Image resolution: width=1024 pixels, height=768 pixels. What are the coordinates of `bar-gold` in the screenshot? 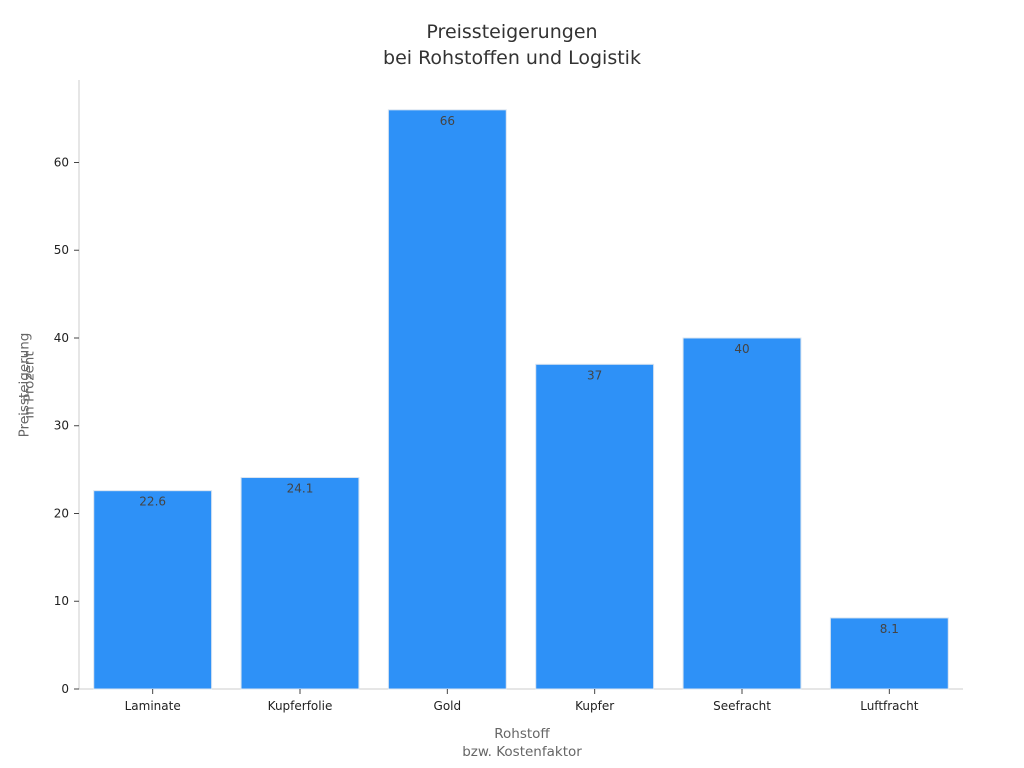 It's located at (447, 399).